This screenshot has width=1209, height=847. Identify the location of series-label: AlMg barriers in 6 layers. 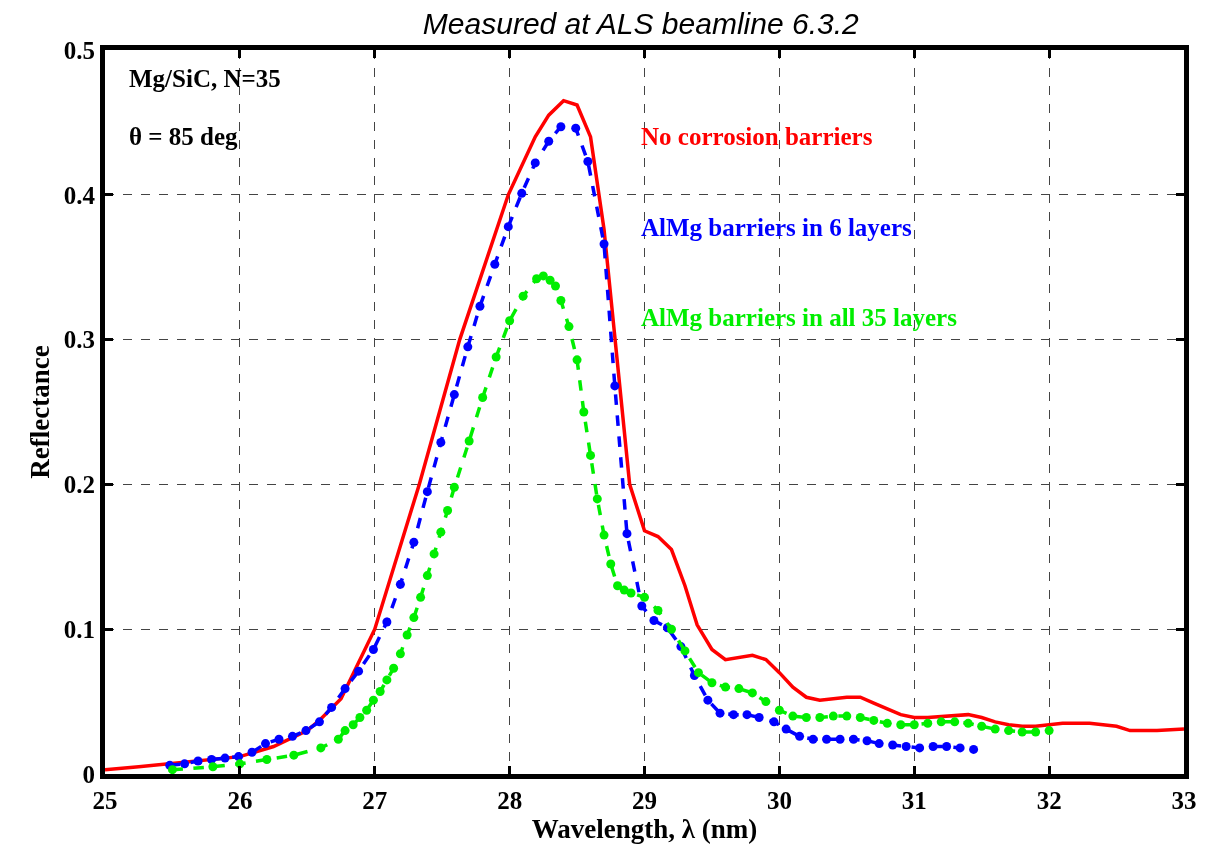
(777, 227).